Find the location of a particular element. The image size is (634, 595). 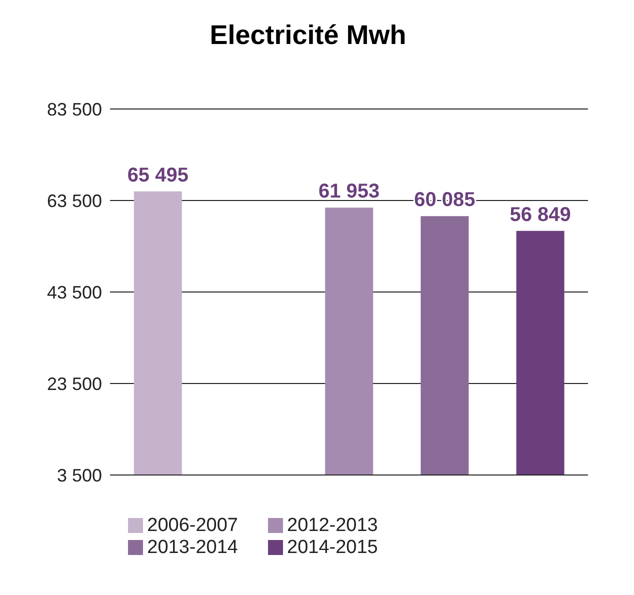

legend-label: 2013-2014 is located at coordinates (192, 547).